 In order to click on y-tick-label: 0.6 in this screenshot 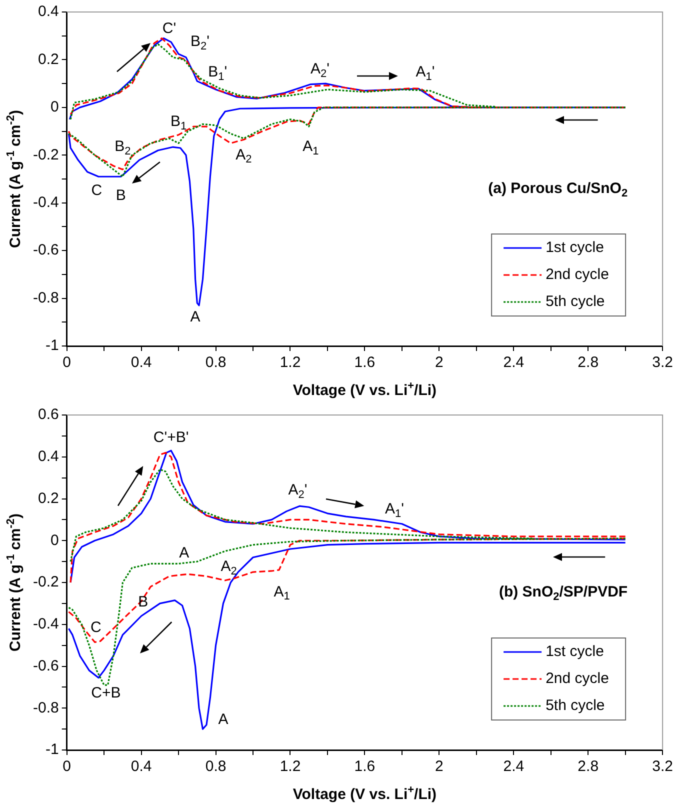, I will do `click(48, 415)`.